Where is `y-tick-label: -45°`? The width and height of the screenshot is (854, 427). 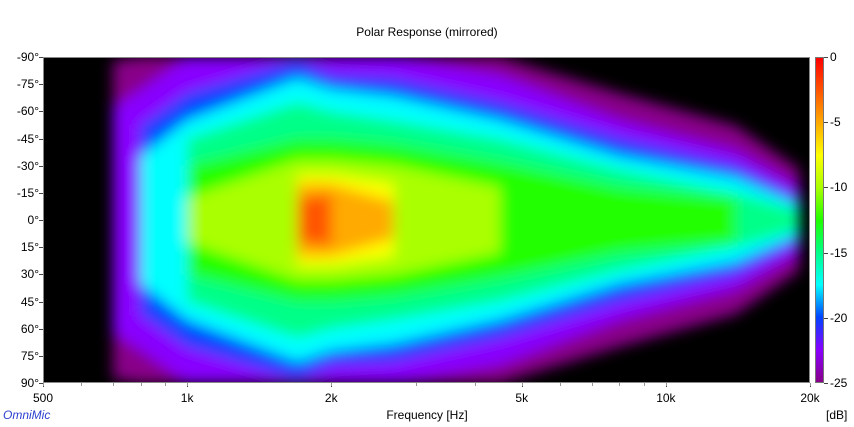 y-tick-label: -45° is located at coordinates (27, 138).